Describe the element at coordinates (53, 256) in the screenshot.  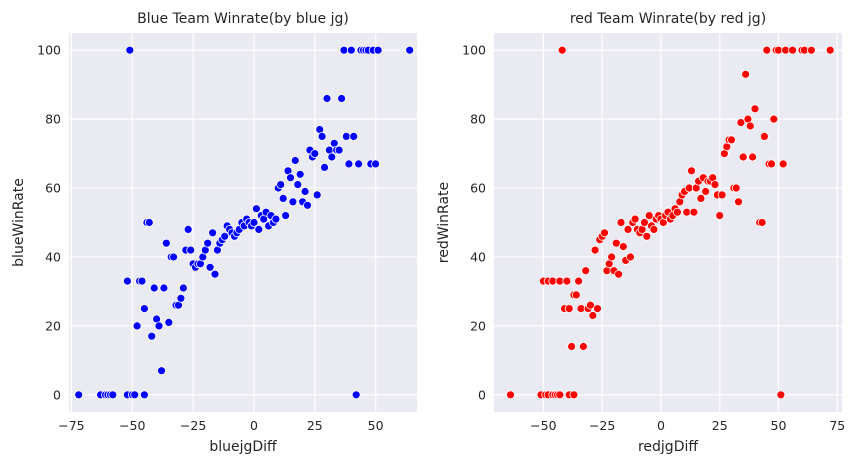
I see `y-tick-label-blue: 40` at that location.